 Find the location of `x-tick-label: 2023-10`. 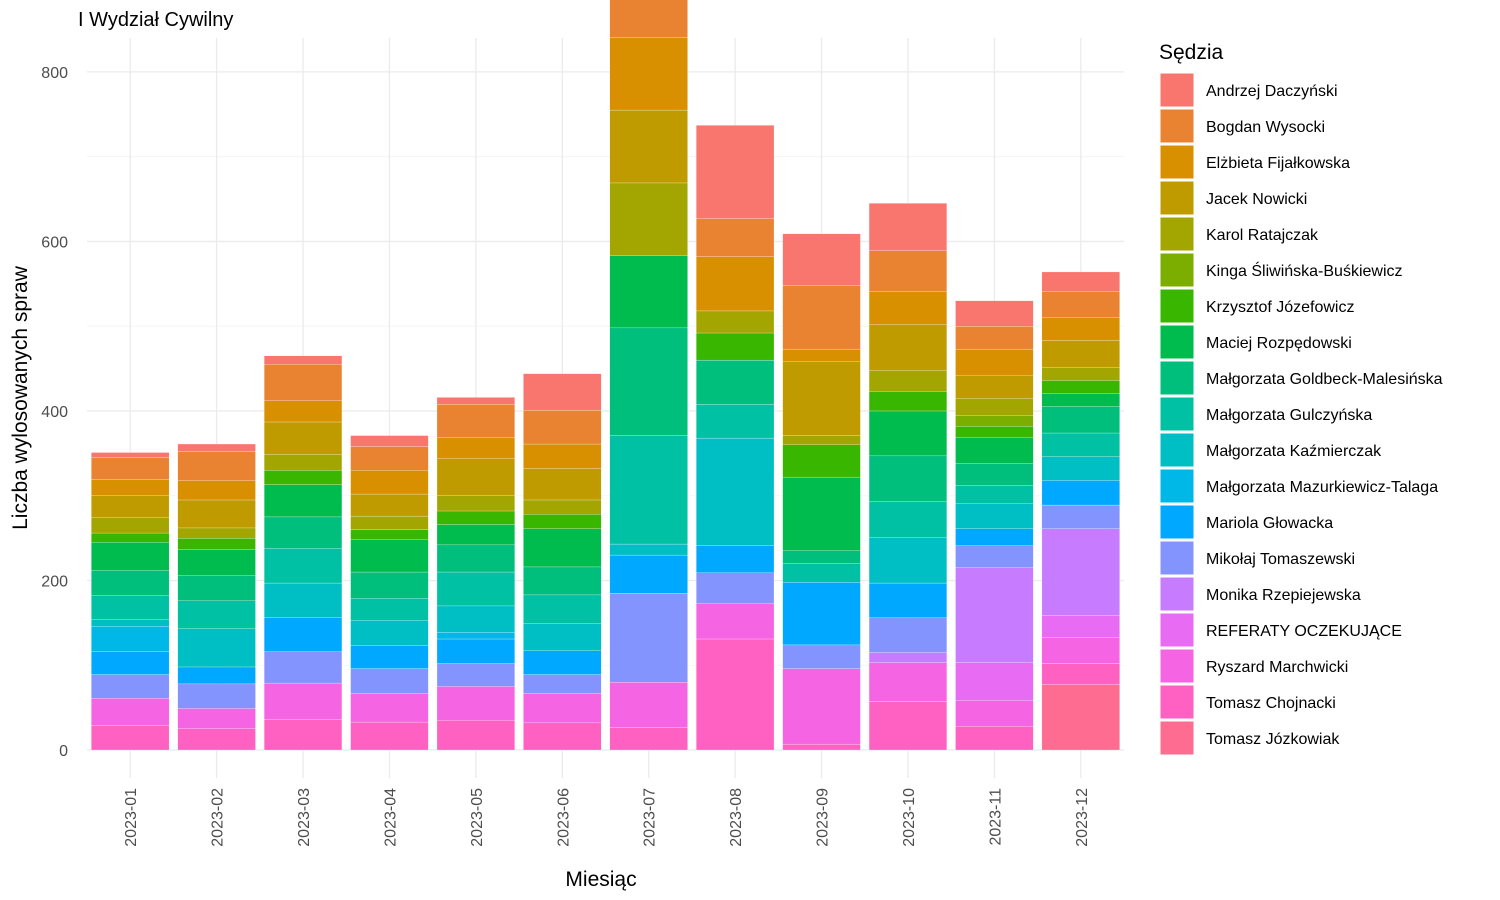

x-tick-label: 2023-10 is located at coordinates (909, 817).